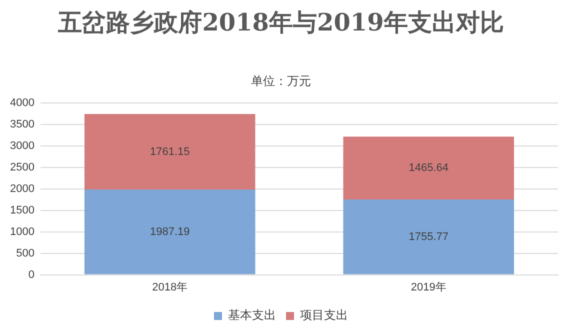  What do you see at coordinates (22, 210) in the screenshot?
I see `y-tick-label: 1500` at bounding box center [22, 210].